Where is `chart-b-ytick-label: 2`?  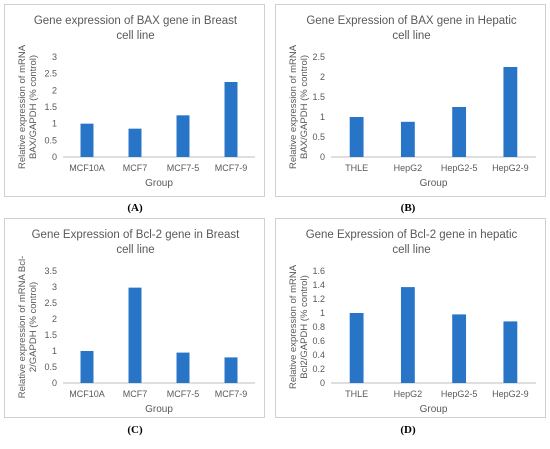 chart-b-ytick-label: 2 is located at coordinates (322, 77).